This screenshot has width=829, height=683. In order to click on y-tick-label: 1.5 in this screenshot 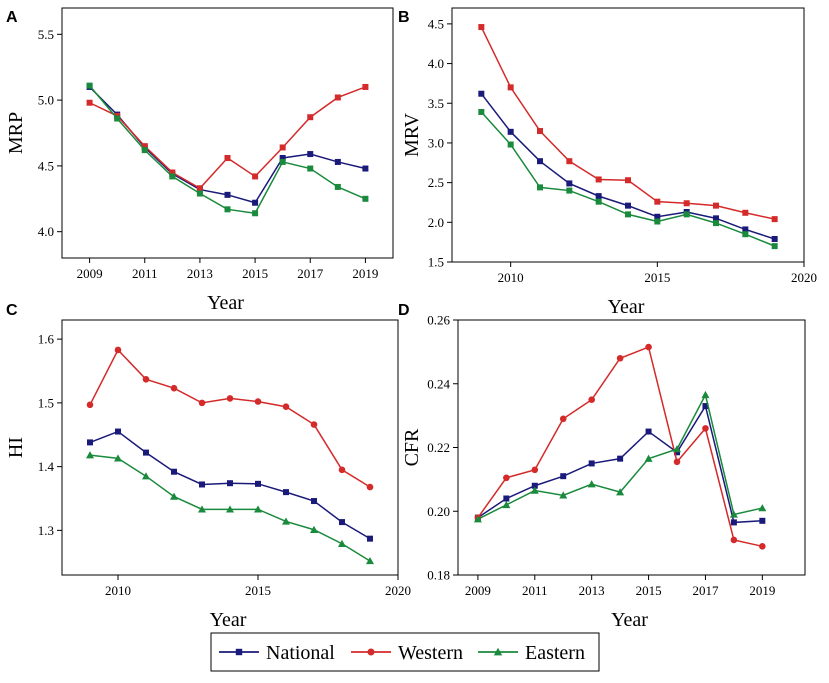, I will do `click(436, 262)`.